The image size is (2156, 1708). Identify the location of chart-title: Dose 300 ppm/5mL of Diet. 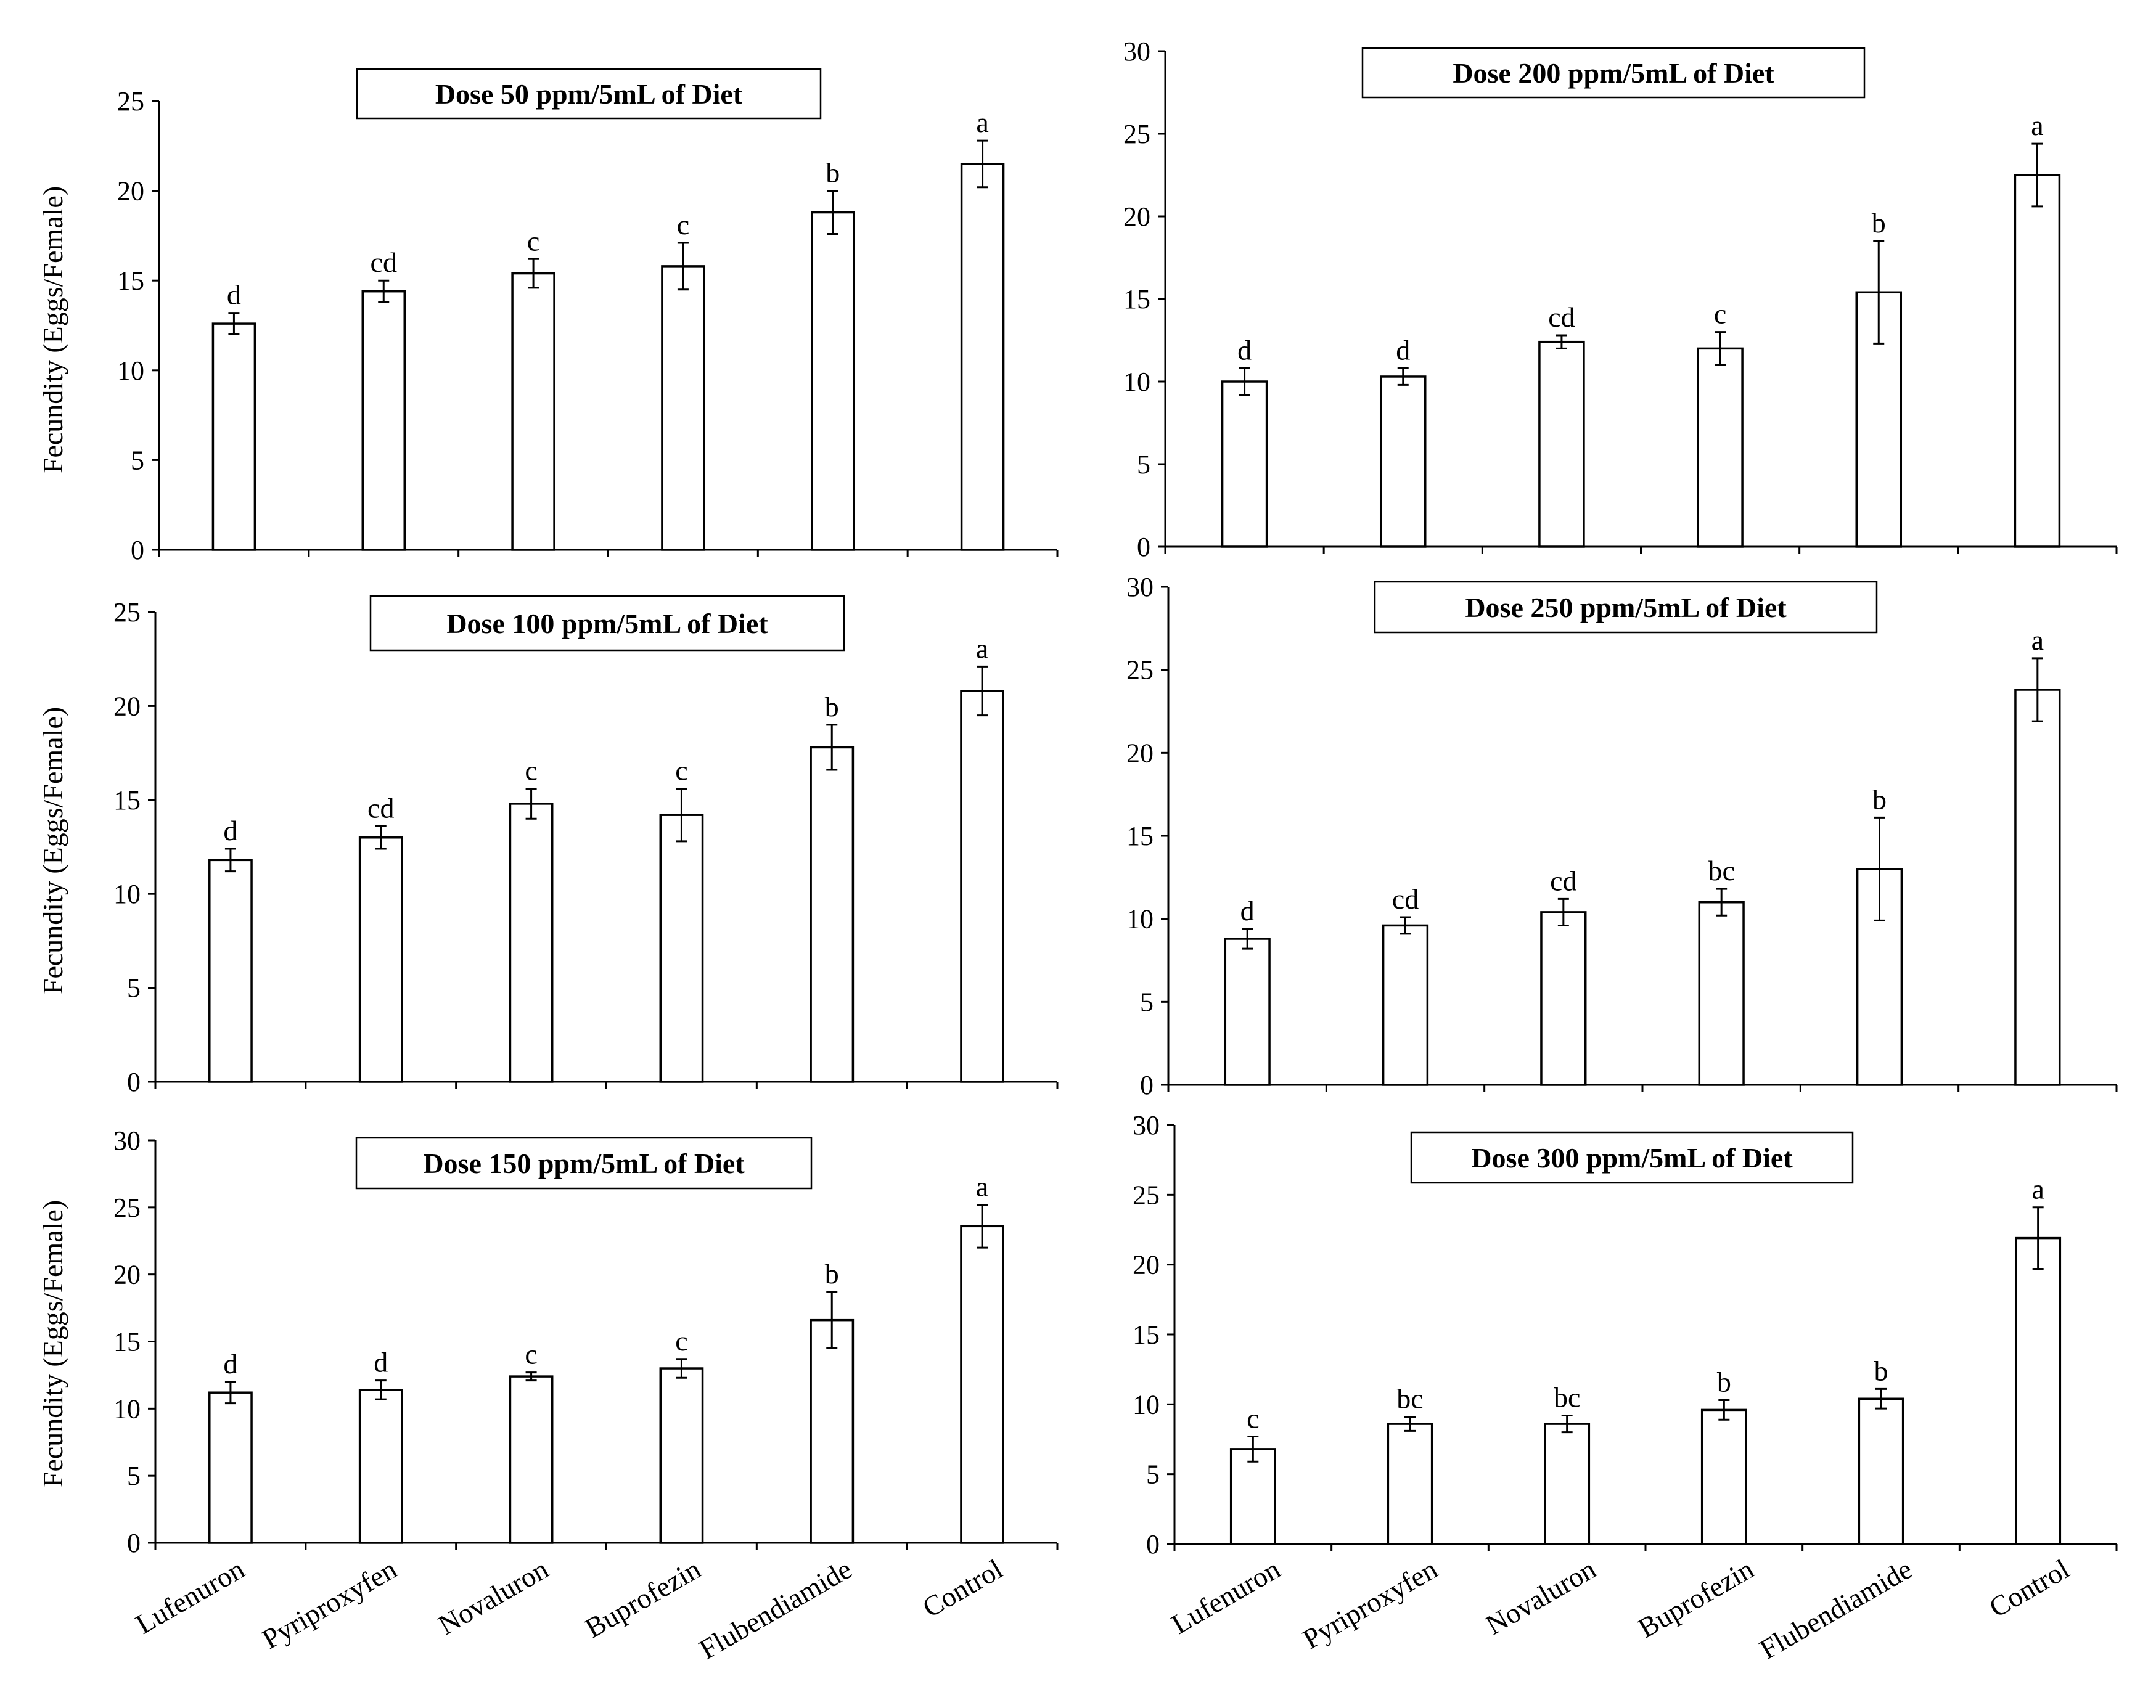
(1632, 1158).